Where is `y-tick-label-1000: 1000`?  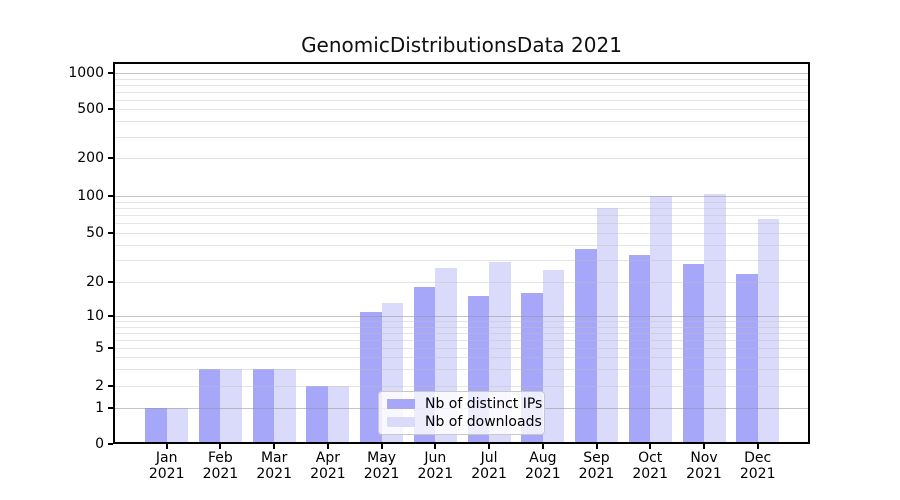
y-tick-label-1000: 1000 is located at coordinates (86, 73).